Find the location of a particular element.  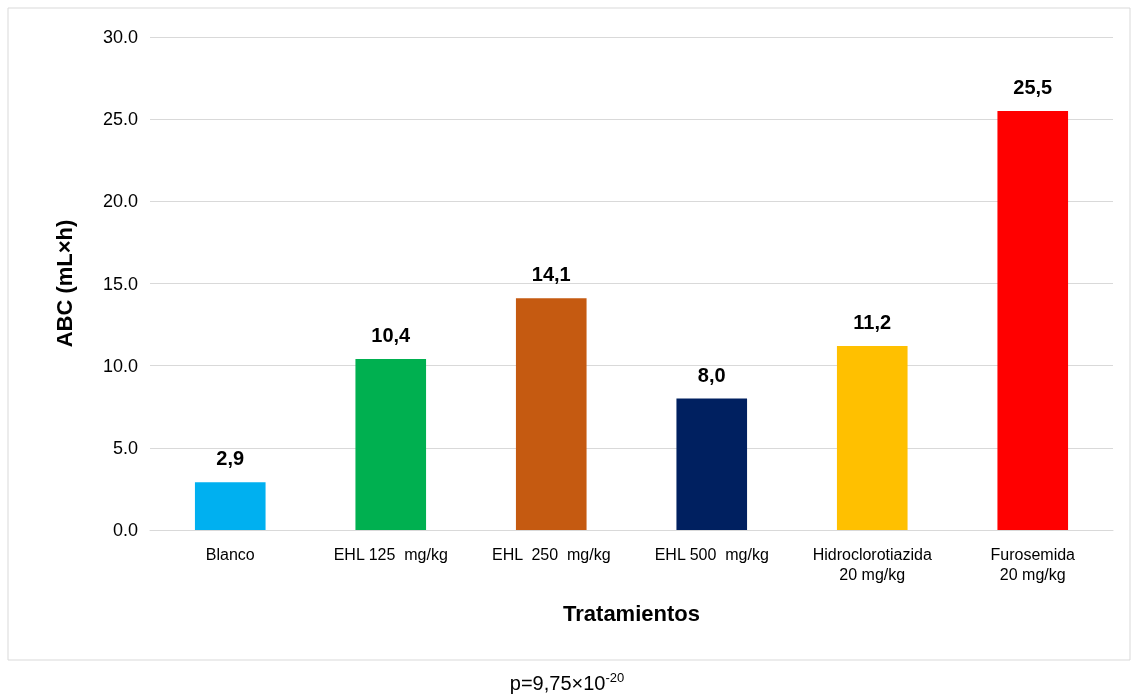

data-label: 14,1 is located at coordinates (551, 274).